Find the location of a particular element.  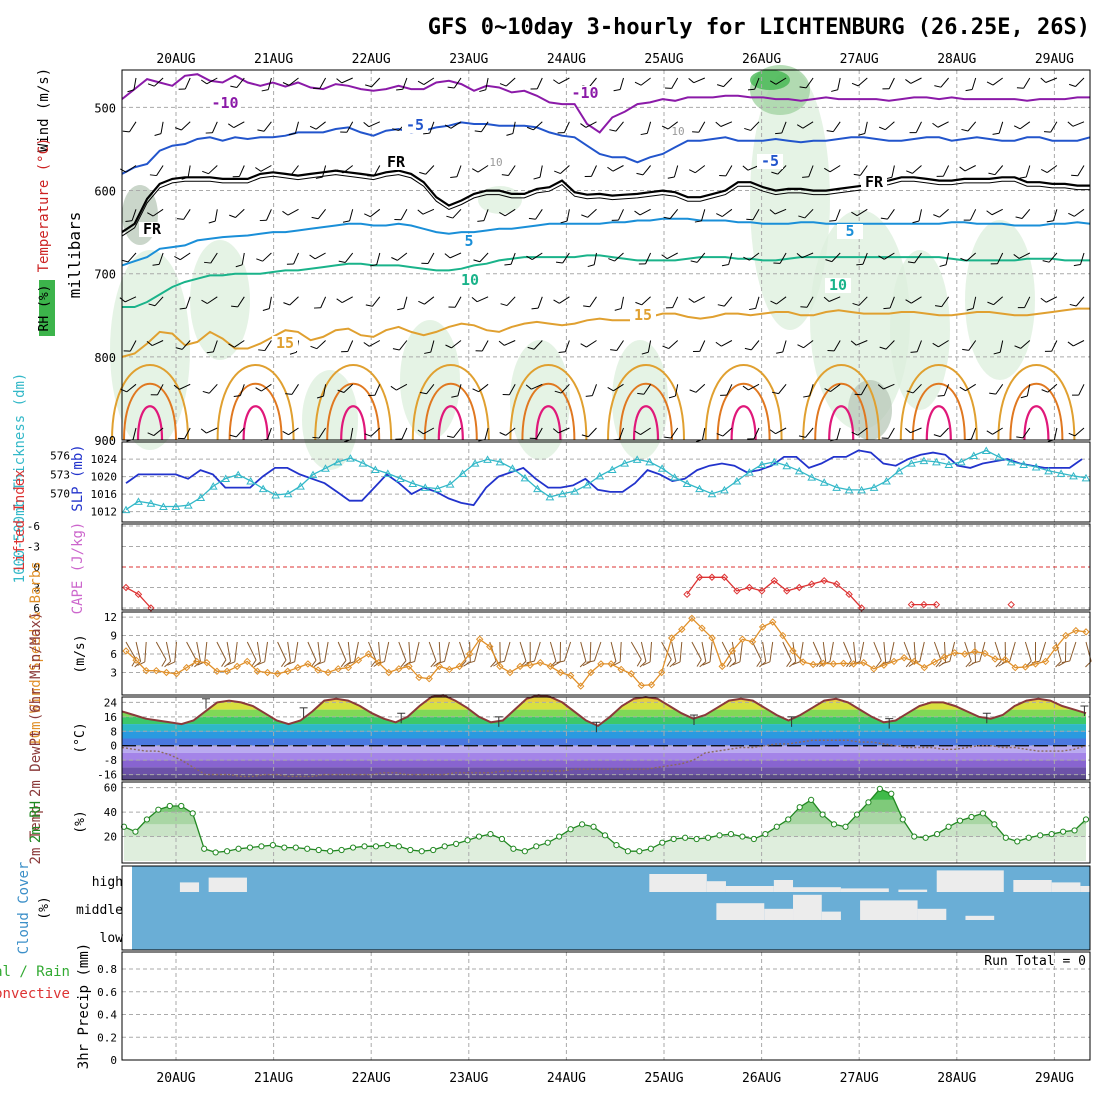

temperature-band is located at coordinates (604, 735).